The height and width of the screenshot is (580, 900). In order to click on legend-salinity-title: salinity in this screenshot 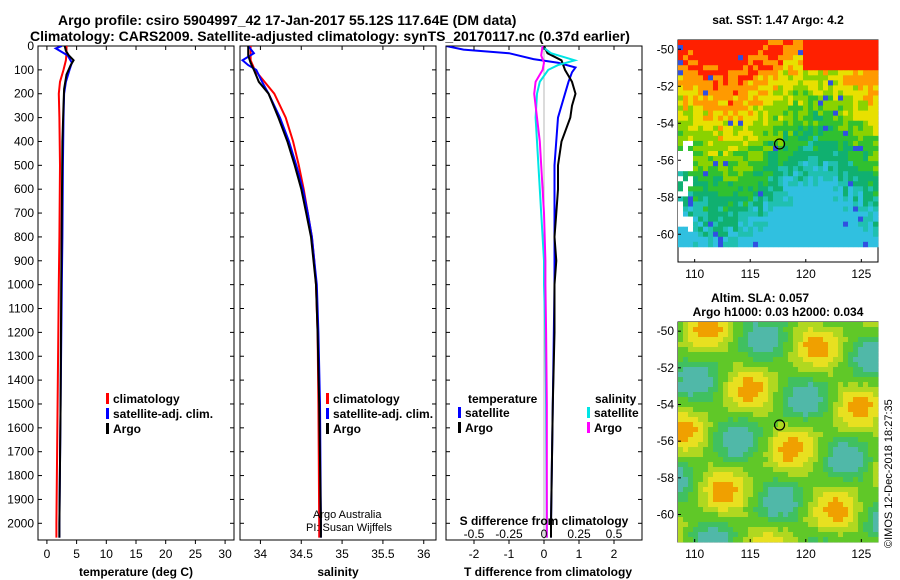, I will do `click(616, 399)`.